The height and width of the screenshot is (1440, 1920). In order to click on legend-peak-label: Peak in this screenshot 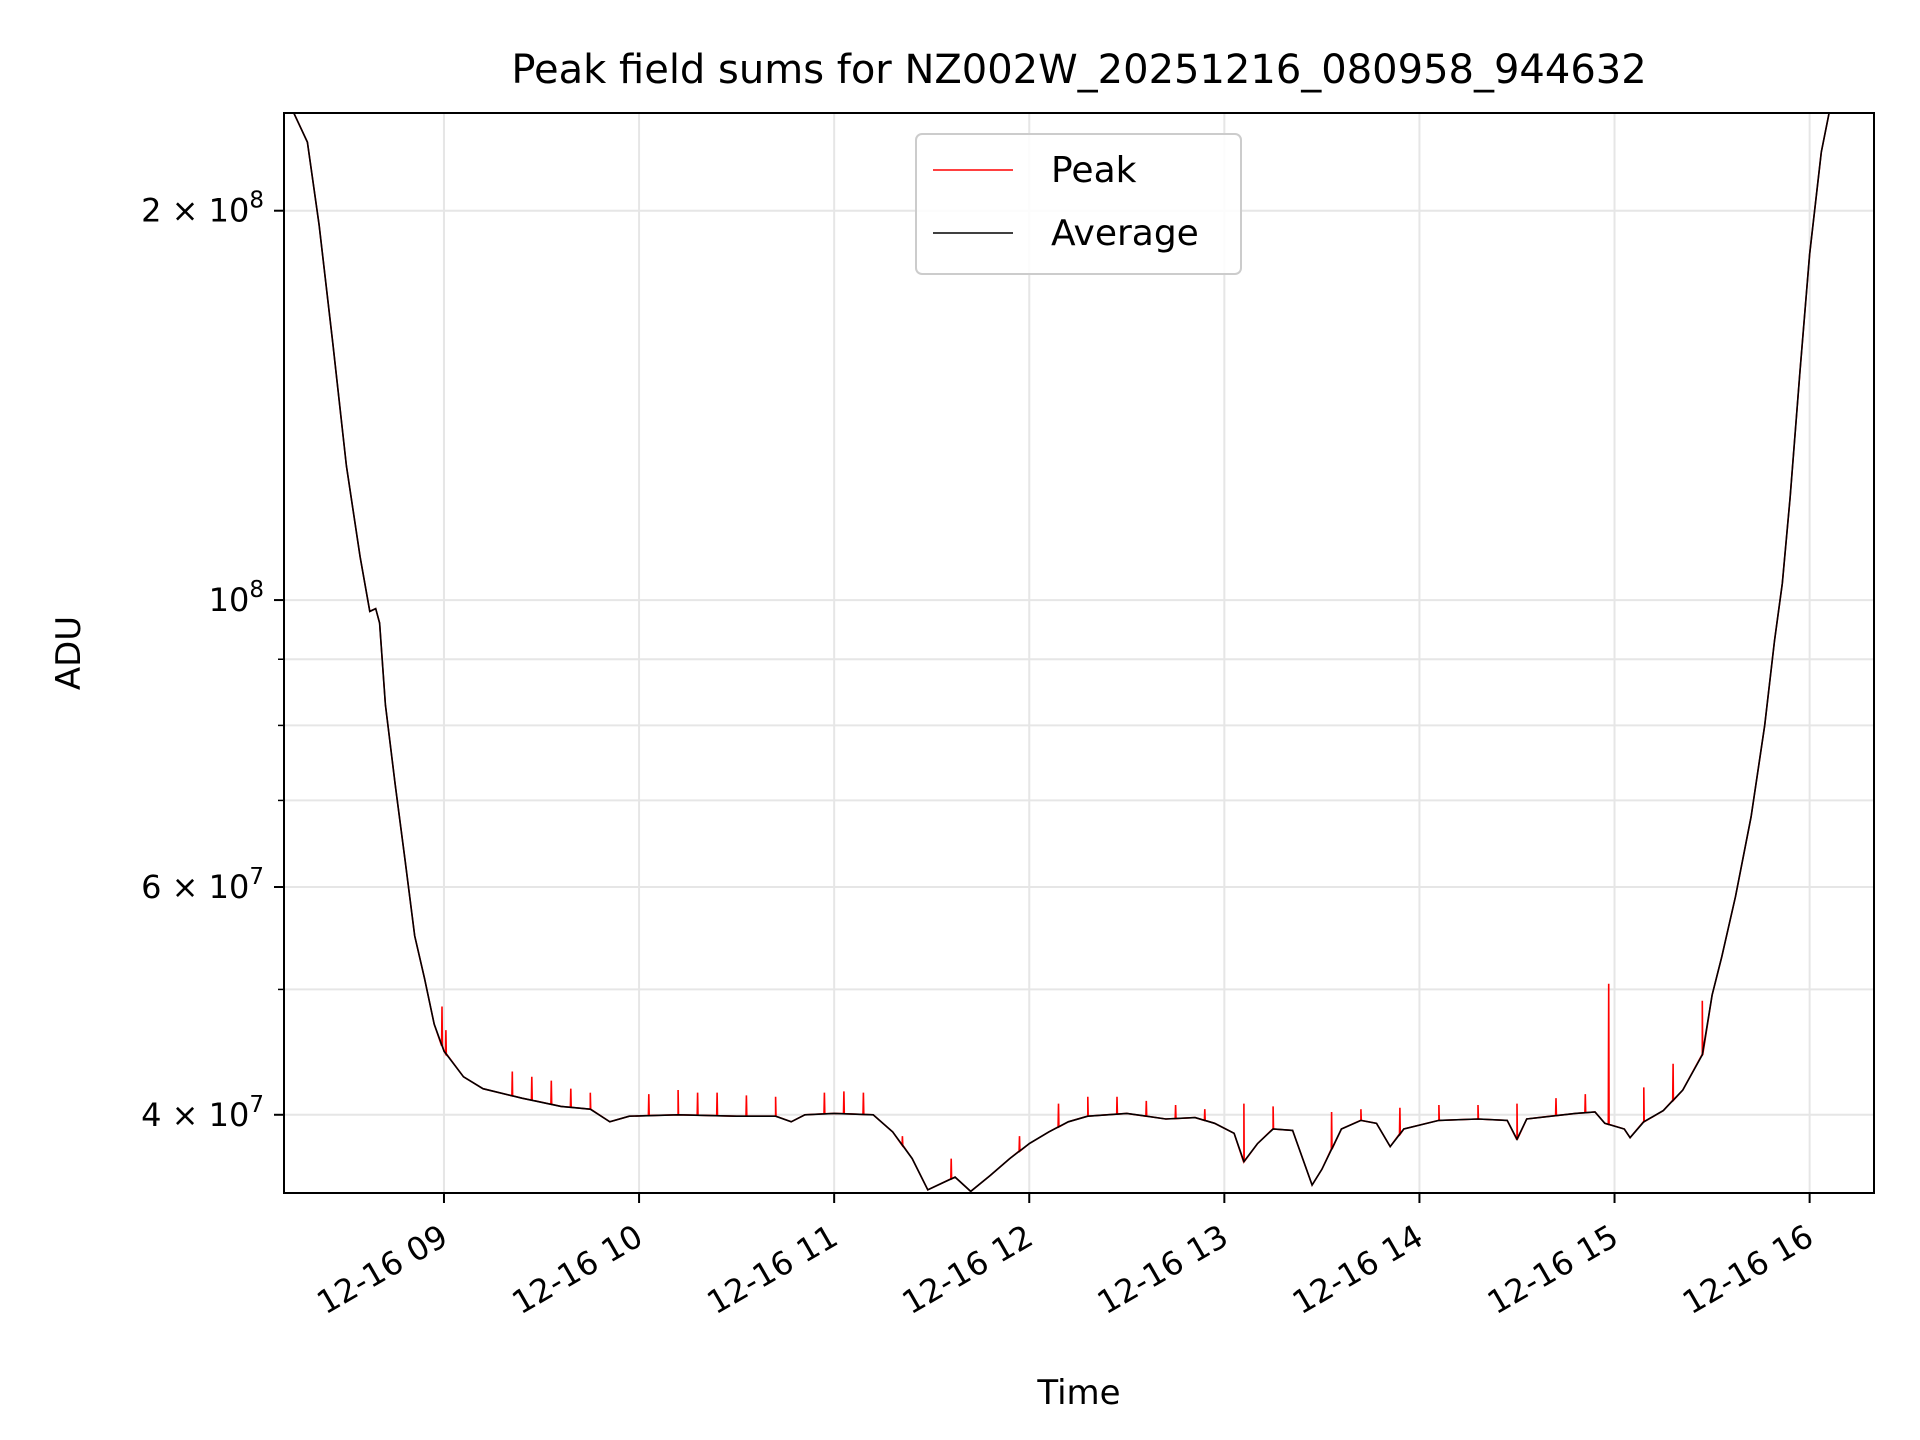, I will do `click(1094, 170)`.